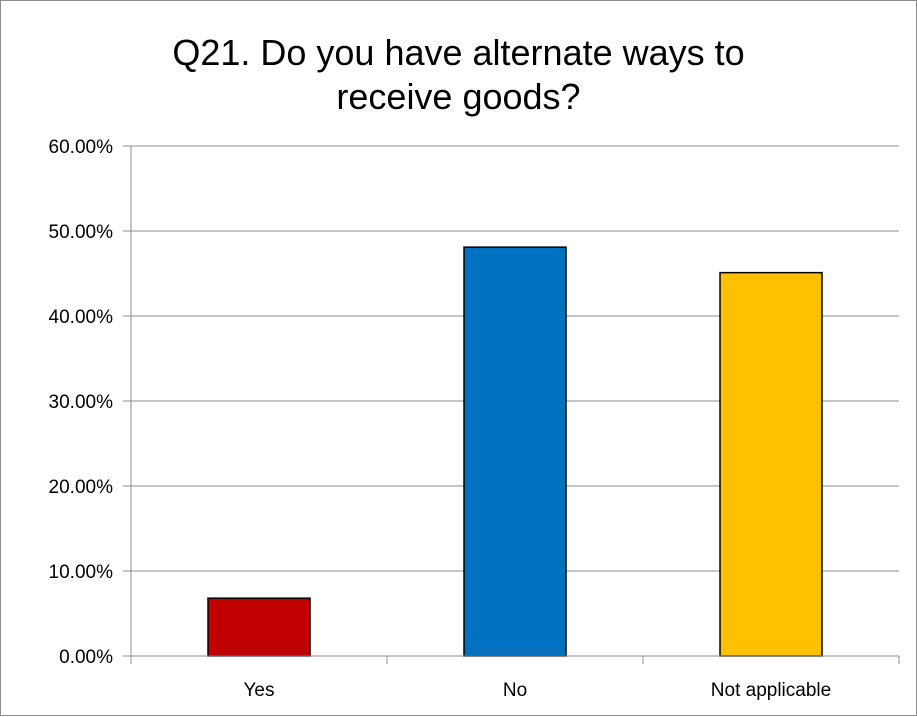  Describe the element at coordinates (81, 317) in the screenshot. I see `y-tick-label: 40.00%` at that location.